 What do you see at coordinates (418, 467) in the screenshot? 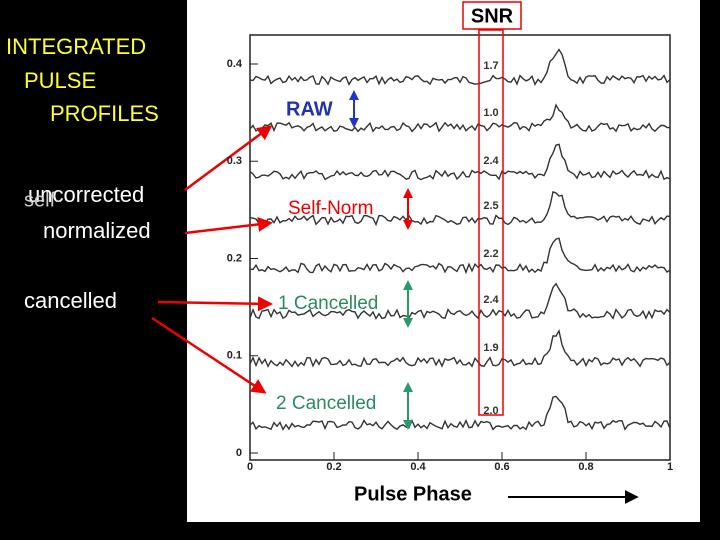
I see `x-tick-label: 0.4` at bounding box center [418, 467].